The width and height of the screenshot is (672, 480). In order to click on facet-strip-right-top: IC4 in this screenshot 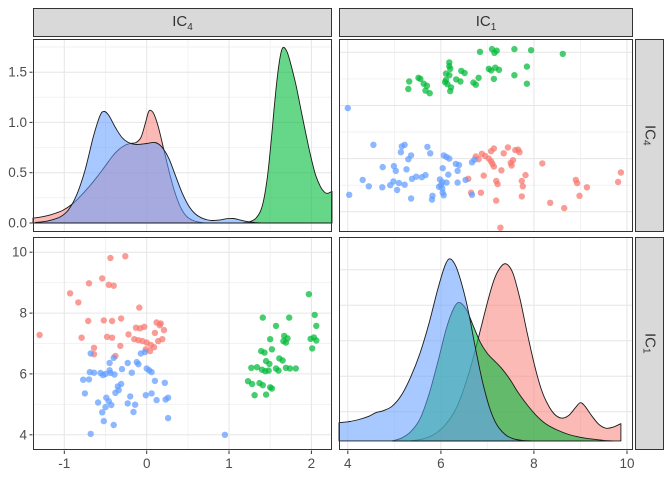, I will do `click(649, 135)`.